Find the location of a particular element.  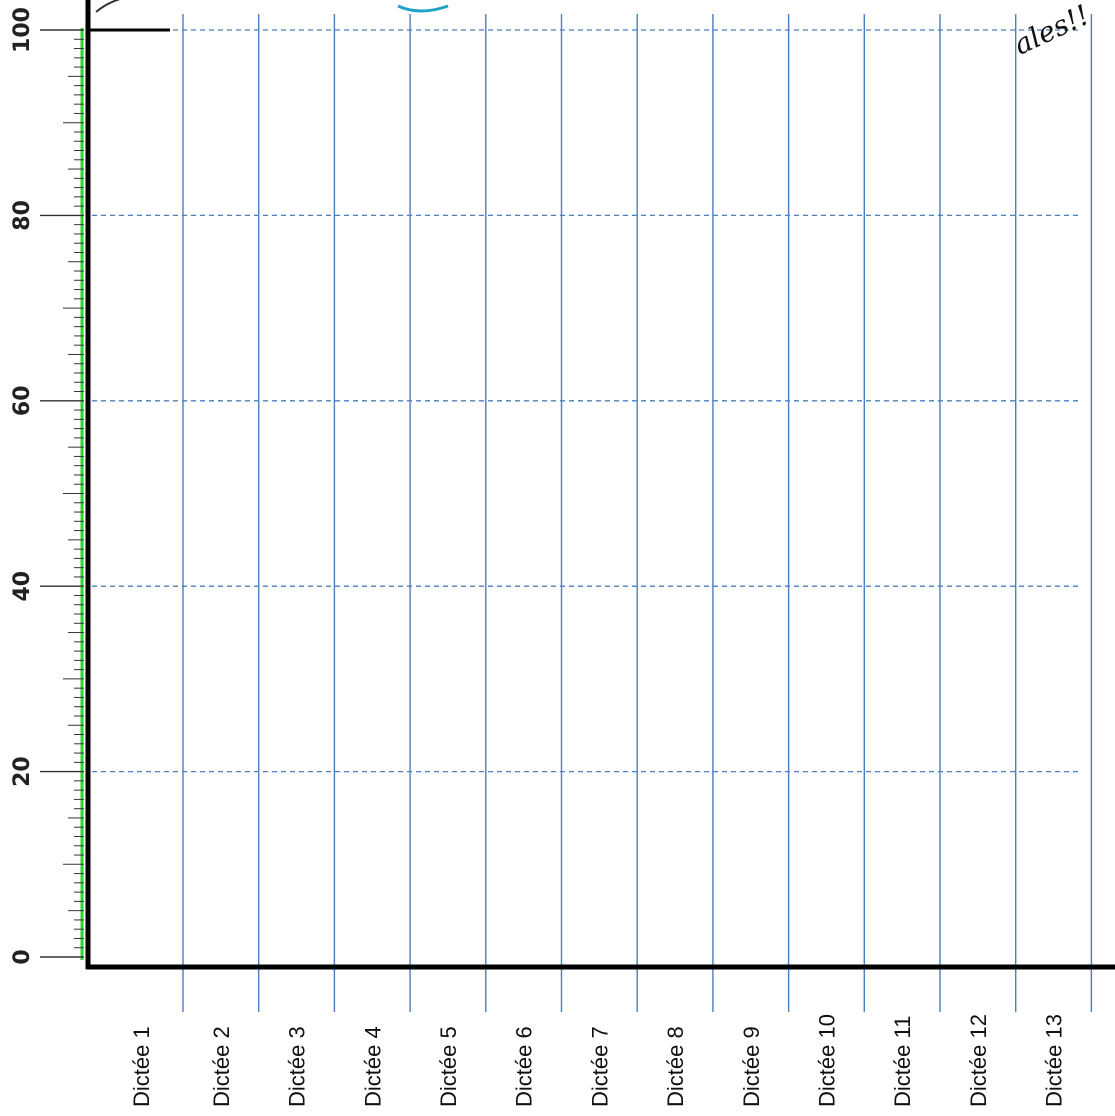

y-axis-ruler is located at coordinates (62, 494).